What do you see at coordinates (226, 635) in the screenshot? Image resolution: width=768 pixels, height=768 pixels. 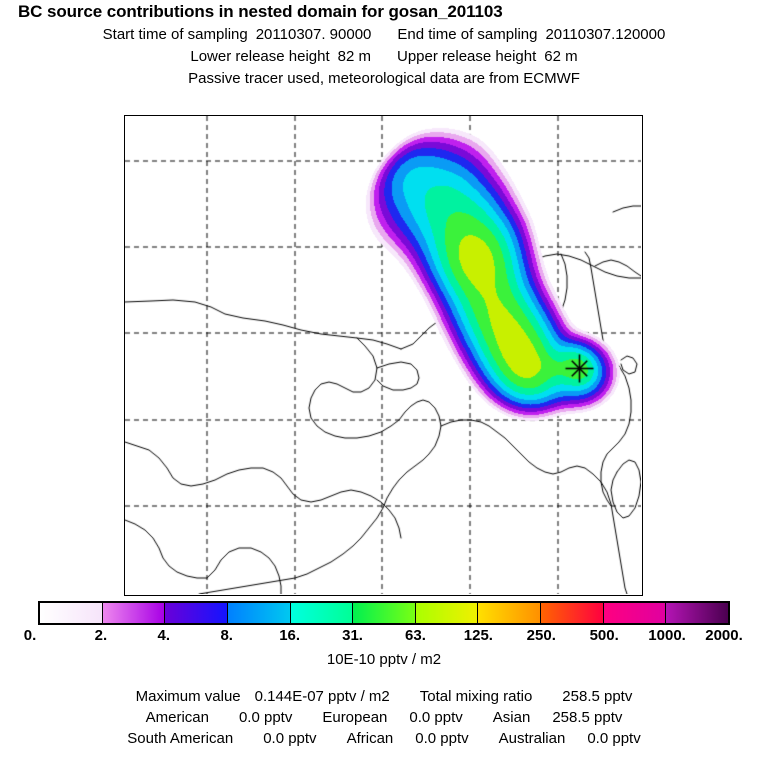 I see `colorbar-tick-3: 8.` at bounding box center [226, 635].